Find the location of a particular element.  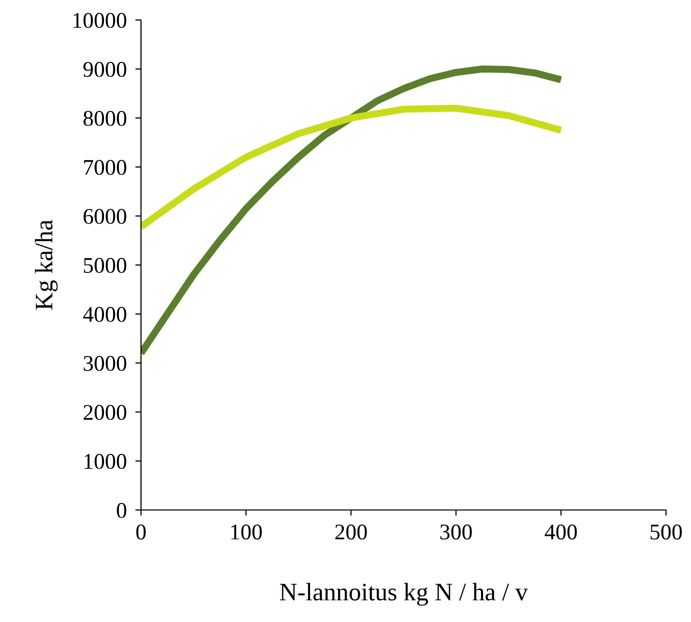

x-tick-label: 400 is located at coordinates (560, 532).